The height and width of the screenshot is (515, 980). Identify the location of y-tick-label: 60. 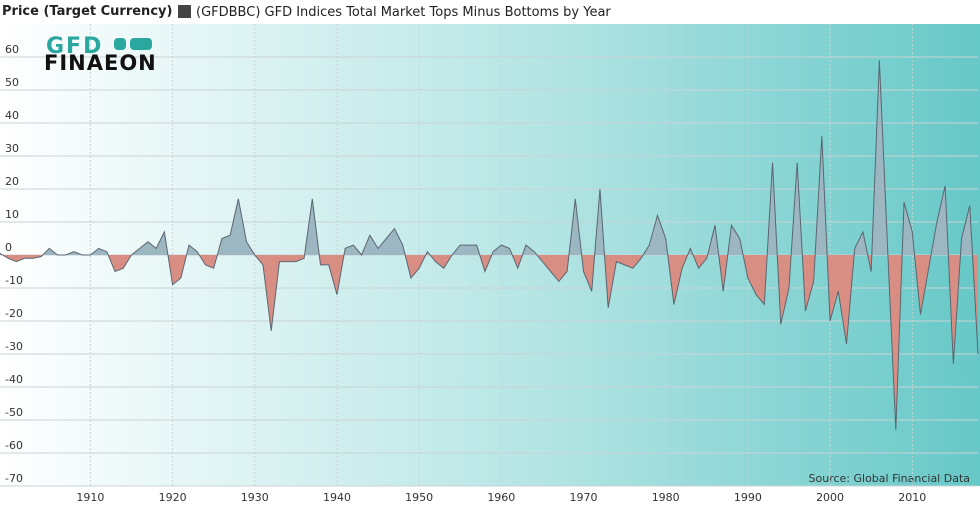
(12, 49).